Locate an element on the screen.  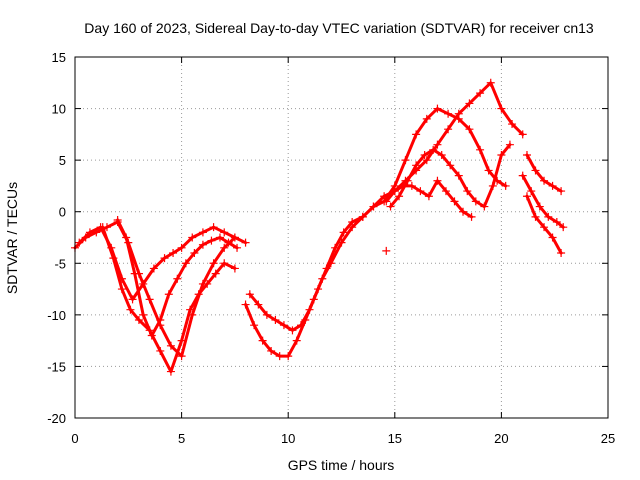
series-trace is located at coordinates (160, 289).